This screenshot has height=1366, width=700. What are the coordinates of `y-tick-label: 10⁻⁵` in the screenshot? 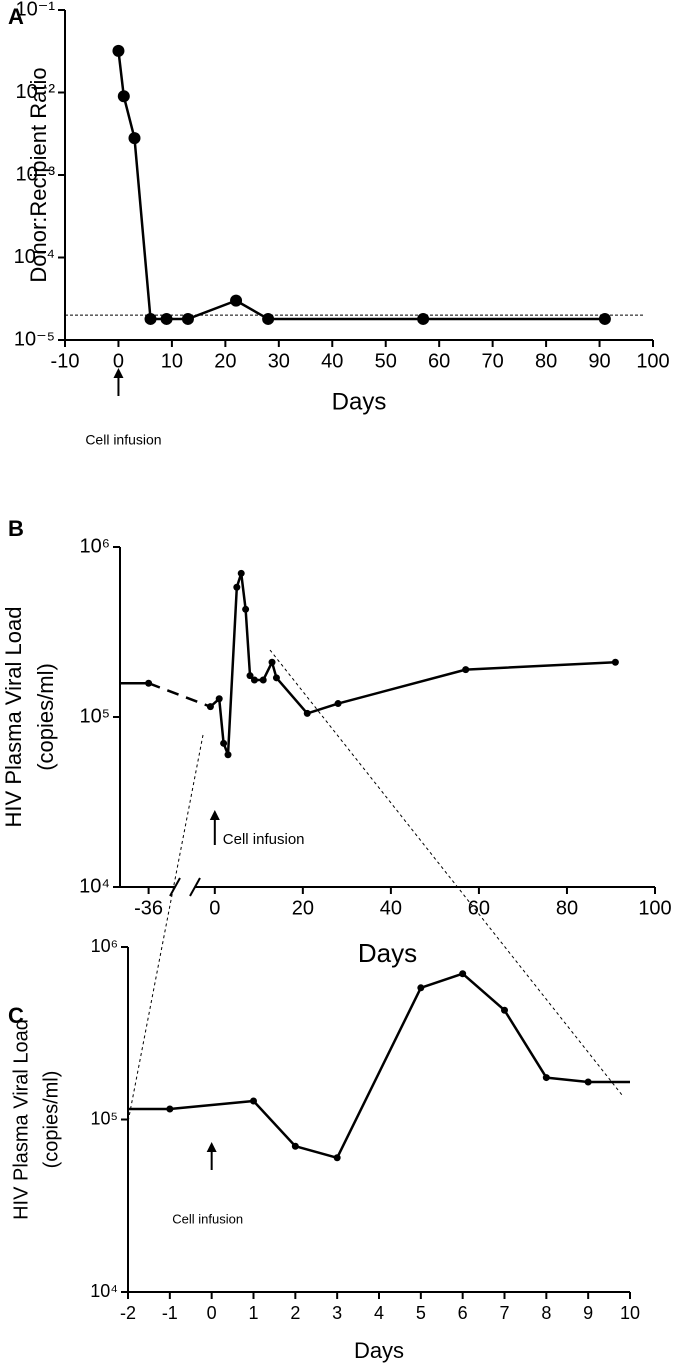 It's located at (34, 339).